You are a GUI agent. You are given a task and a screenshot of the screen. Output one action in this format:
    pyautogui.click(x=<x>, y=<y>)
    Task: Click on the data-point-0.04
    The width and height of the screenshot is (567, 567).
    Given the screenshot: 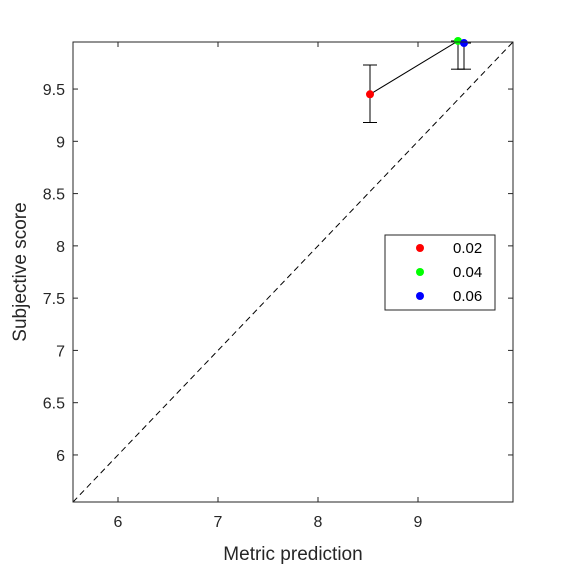 What is the action you would take?
    pyautogui.click(x=458, y=40)
    